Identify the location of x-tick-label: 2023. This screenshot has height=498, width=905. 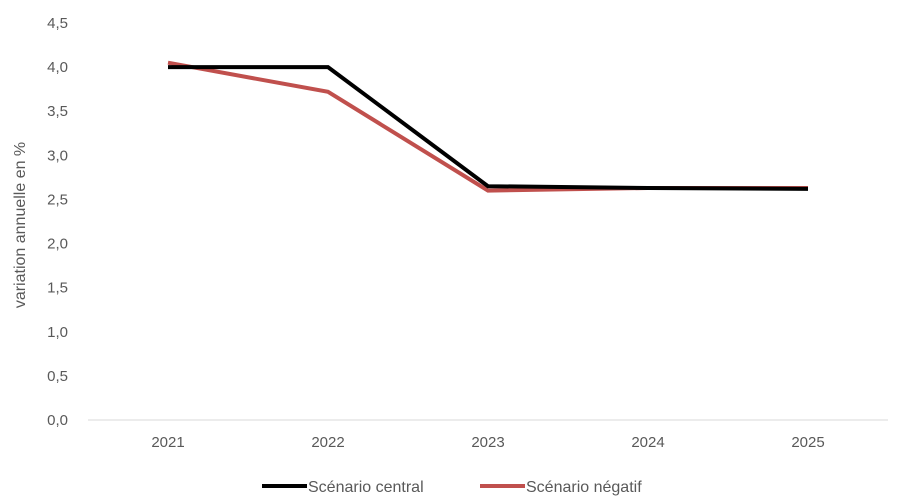
(487, 442).